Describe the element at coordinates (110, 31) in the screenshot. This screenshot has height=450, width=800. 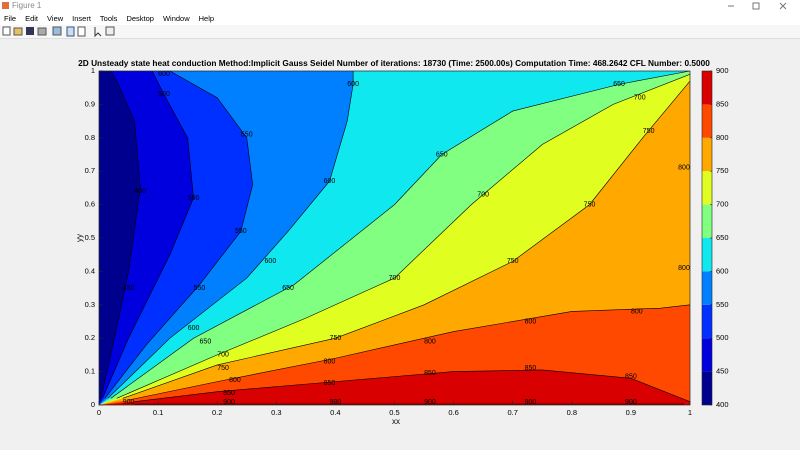
I see `dock-icon` at that location.